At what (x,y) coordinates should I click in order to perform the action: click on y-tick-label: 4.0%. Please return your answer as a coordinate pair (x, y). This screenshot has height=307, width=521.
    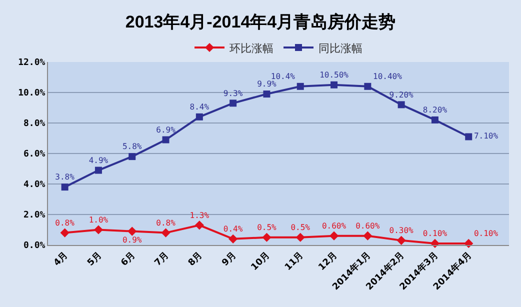
    Looking at the image, I should click on (35, 185).